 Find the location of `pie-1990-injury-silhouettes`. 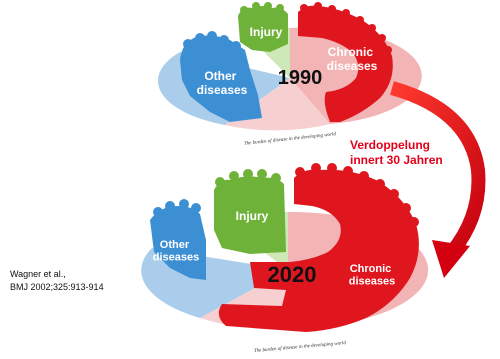

pie-1990-injury-silhouettes is located at coordinates (263, 27).